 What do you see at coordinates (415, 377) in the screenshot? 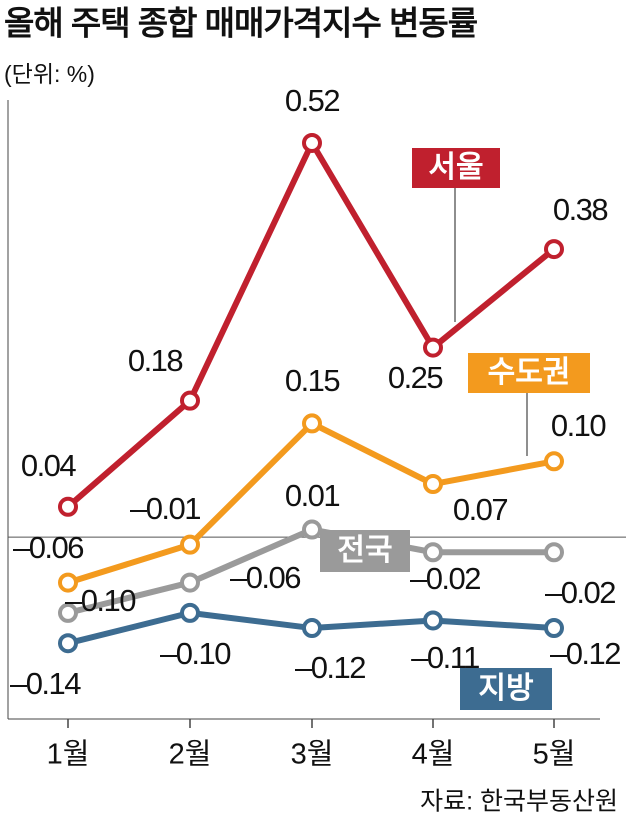
I see `value-label: 0.25` at bounding box center [415, 377].